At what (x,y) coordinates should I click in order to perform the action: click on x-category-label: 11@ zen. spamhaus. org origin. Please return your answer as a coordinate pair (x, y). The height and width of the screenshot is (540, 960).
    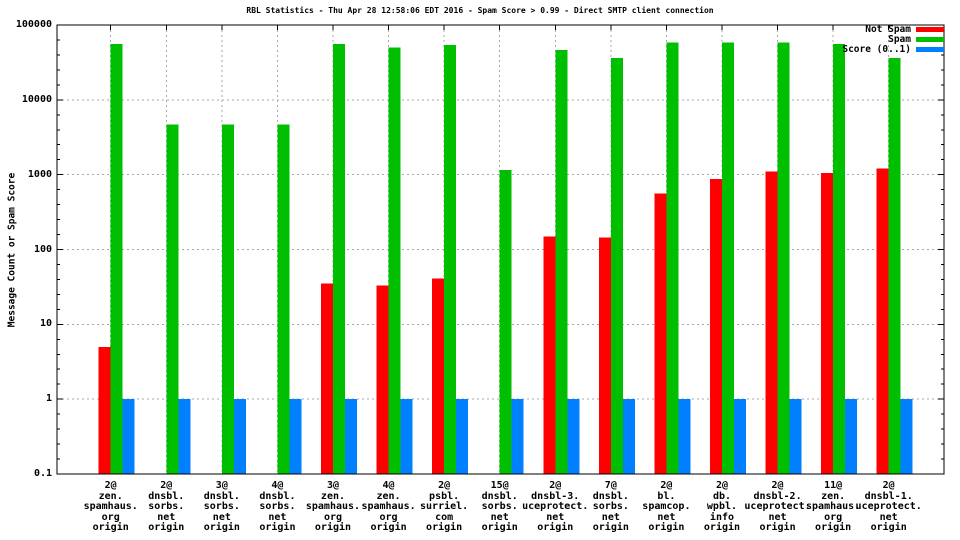
    Looking at the image, I should click on (833, 506).